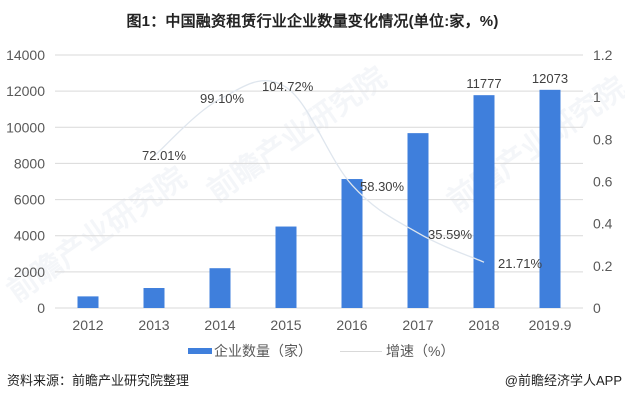 The height and width of the screenshot is (400, 625). Describe the element at coordinates (361, 351) in the screenshot. I see `line-swatch-icon` at that location.